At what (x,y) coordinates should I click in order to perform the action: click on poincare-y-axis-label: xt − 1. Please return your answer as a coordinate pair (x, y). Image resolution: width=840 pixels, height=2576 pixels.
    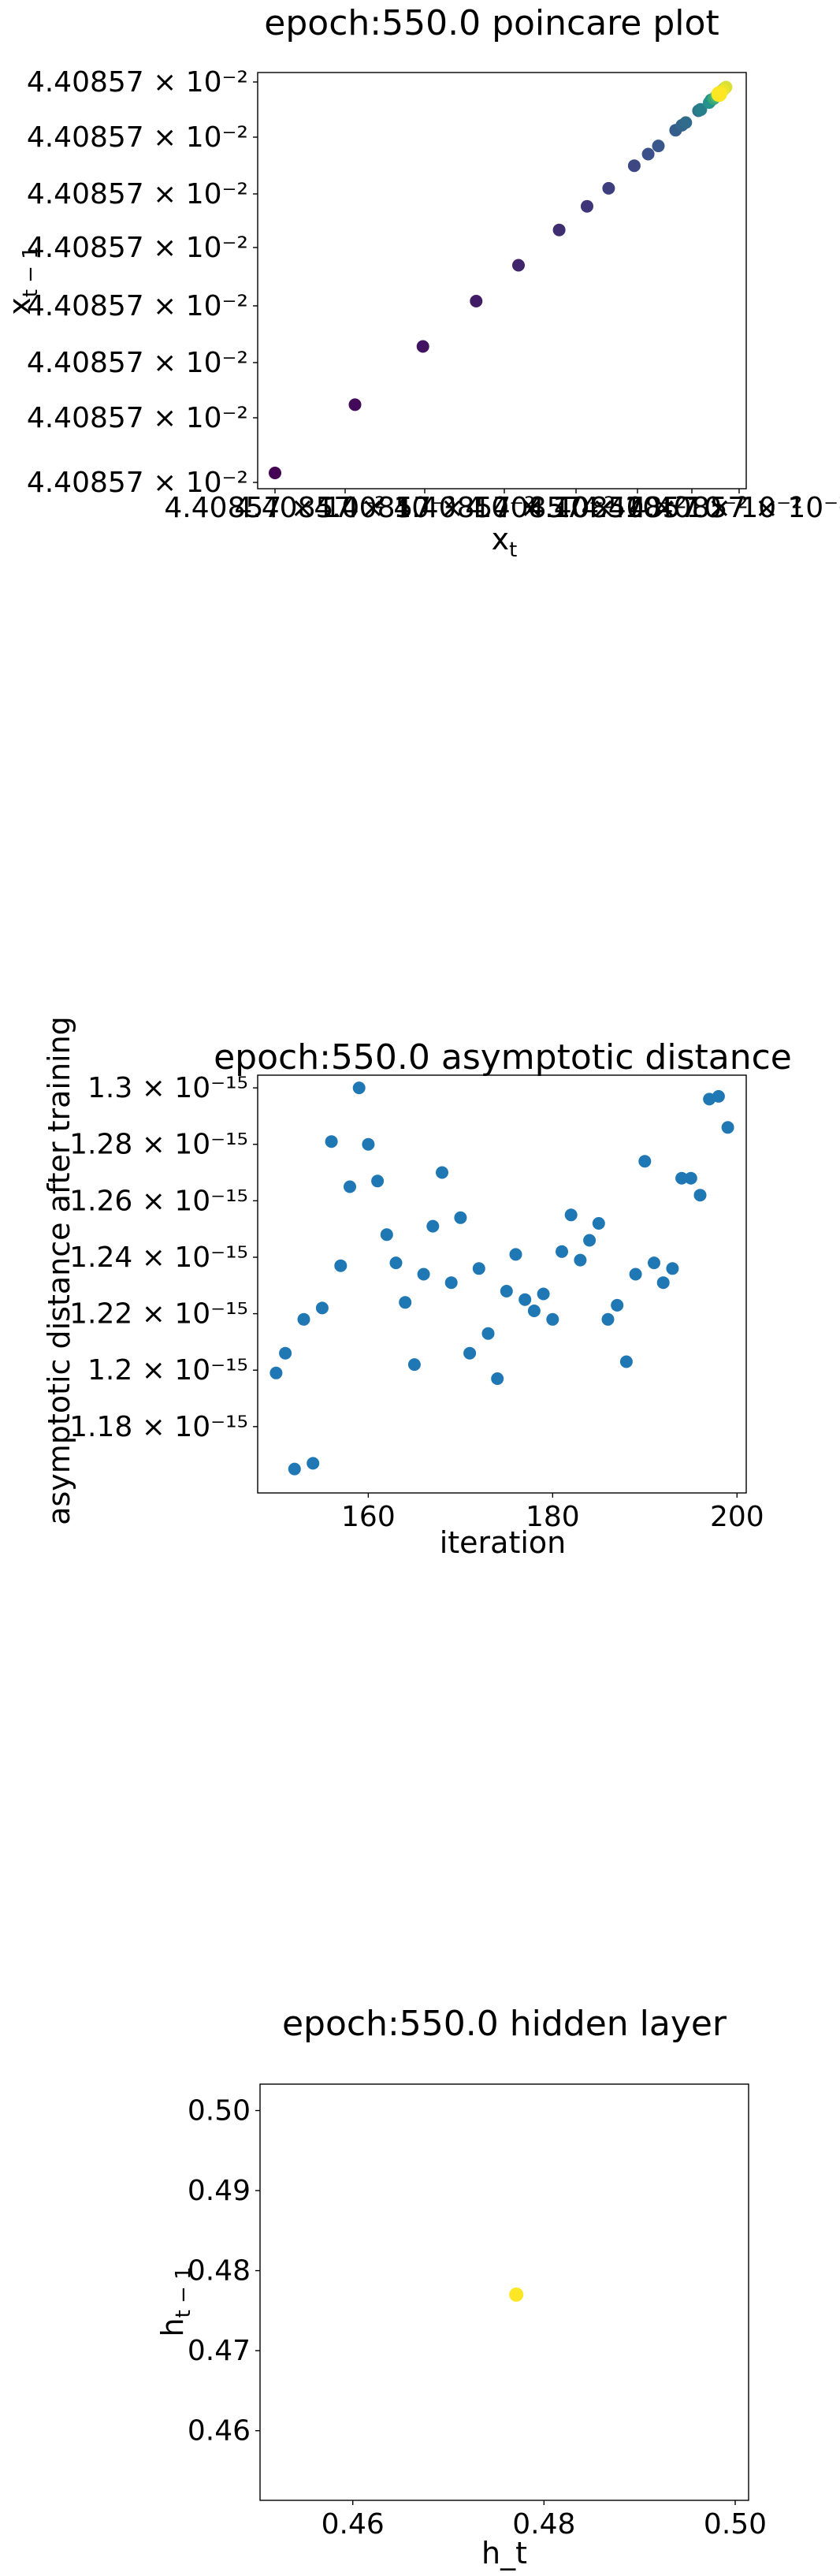
    Looking at the image, I should click on (22, 280).